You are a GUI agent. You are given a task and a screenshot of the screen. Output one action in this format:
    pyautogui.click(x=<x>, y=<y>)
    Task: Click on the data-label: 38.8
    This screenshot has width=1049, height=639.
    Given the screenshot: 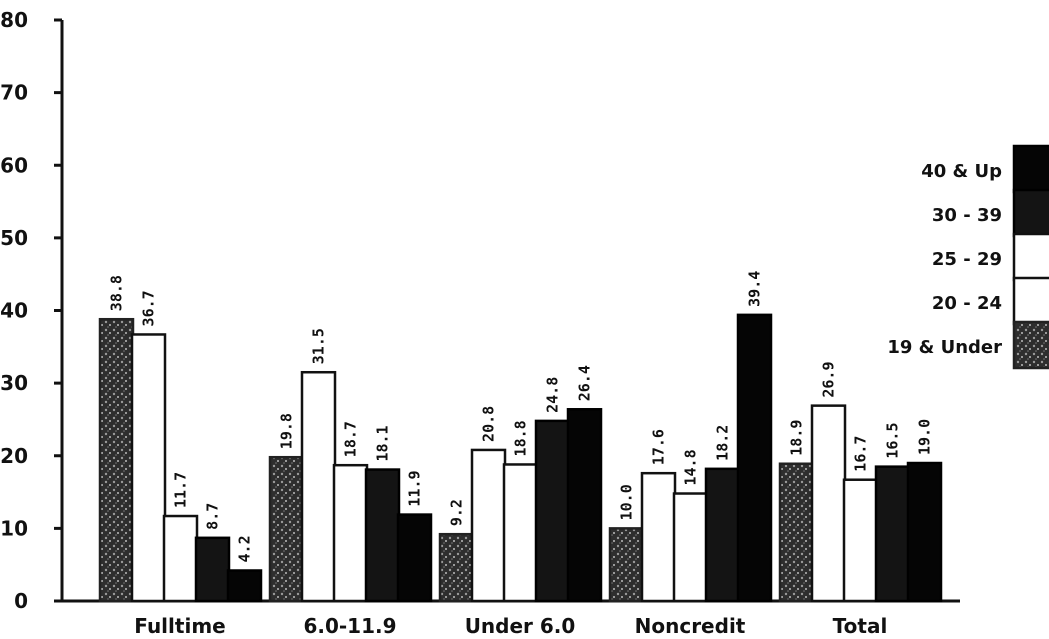 What is the action you would take?
    pyautogui.click(x=117, y=293)
    